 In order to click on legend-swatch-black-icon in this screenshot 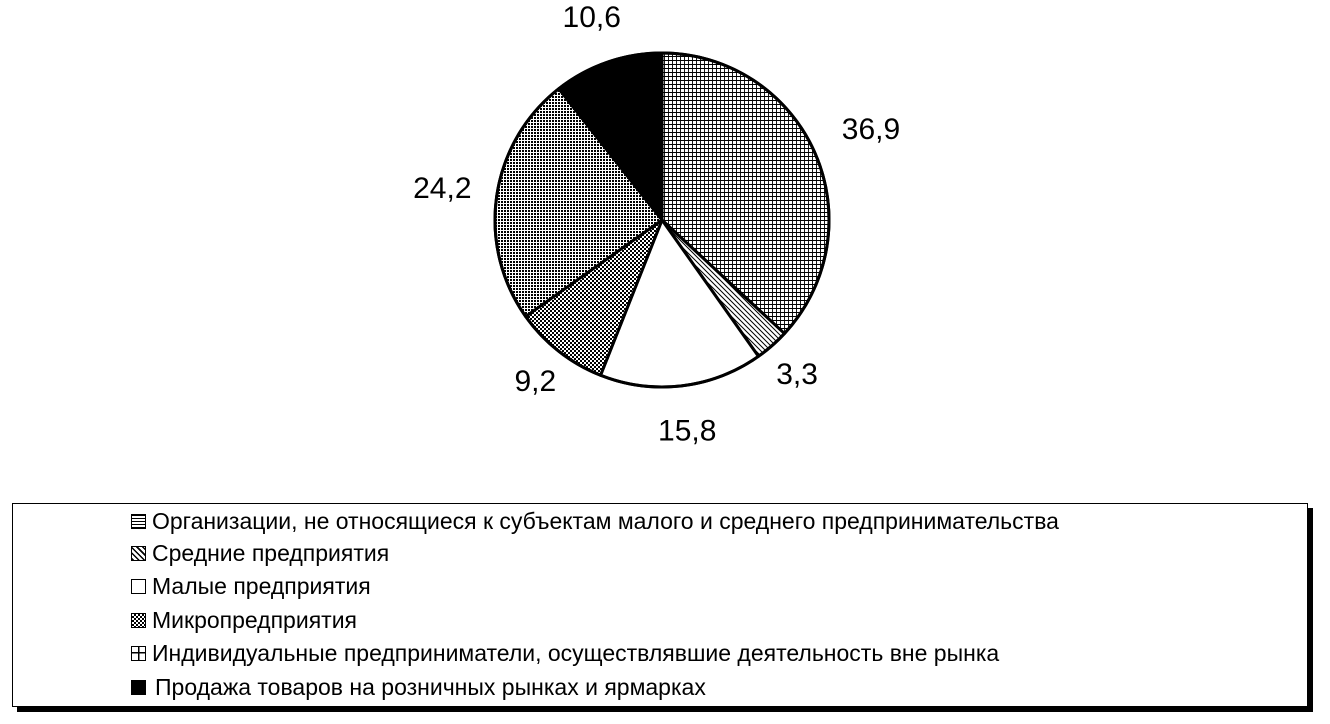, I will do `click(138, 687)`.